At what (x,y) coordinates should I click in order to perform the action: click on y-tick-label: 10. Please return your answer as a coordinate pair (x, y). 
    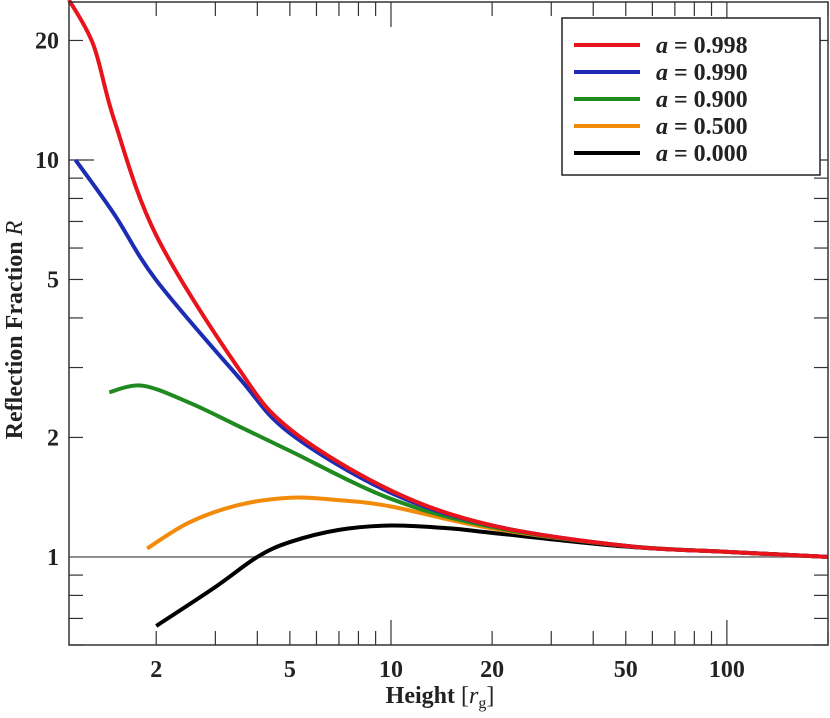
    Looking at the image, I should click on (47, 161).